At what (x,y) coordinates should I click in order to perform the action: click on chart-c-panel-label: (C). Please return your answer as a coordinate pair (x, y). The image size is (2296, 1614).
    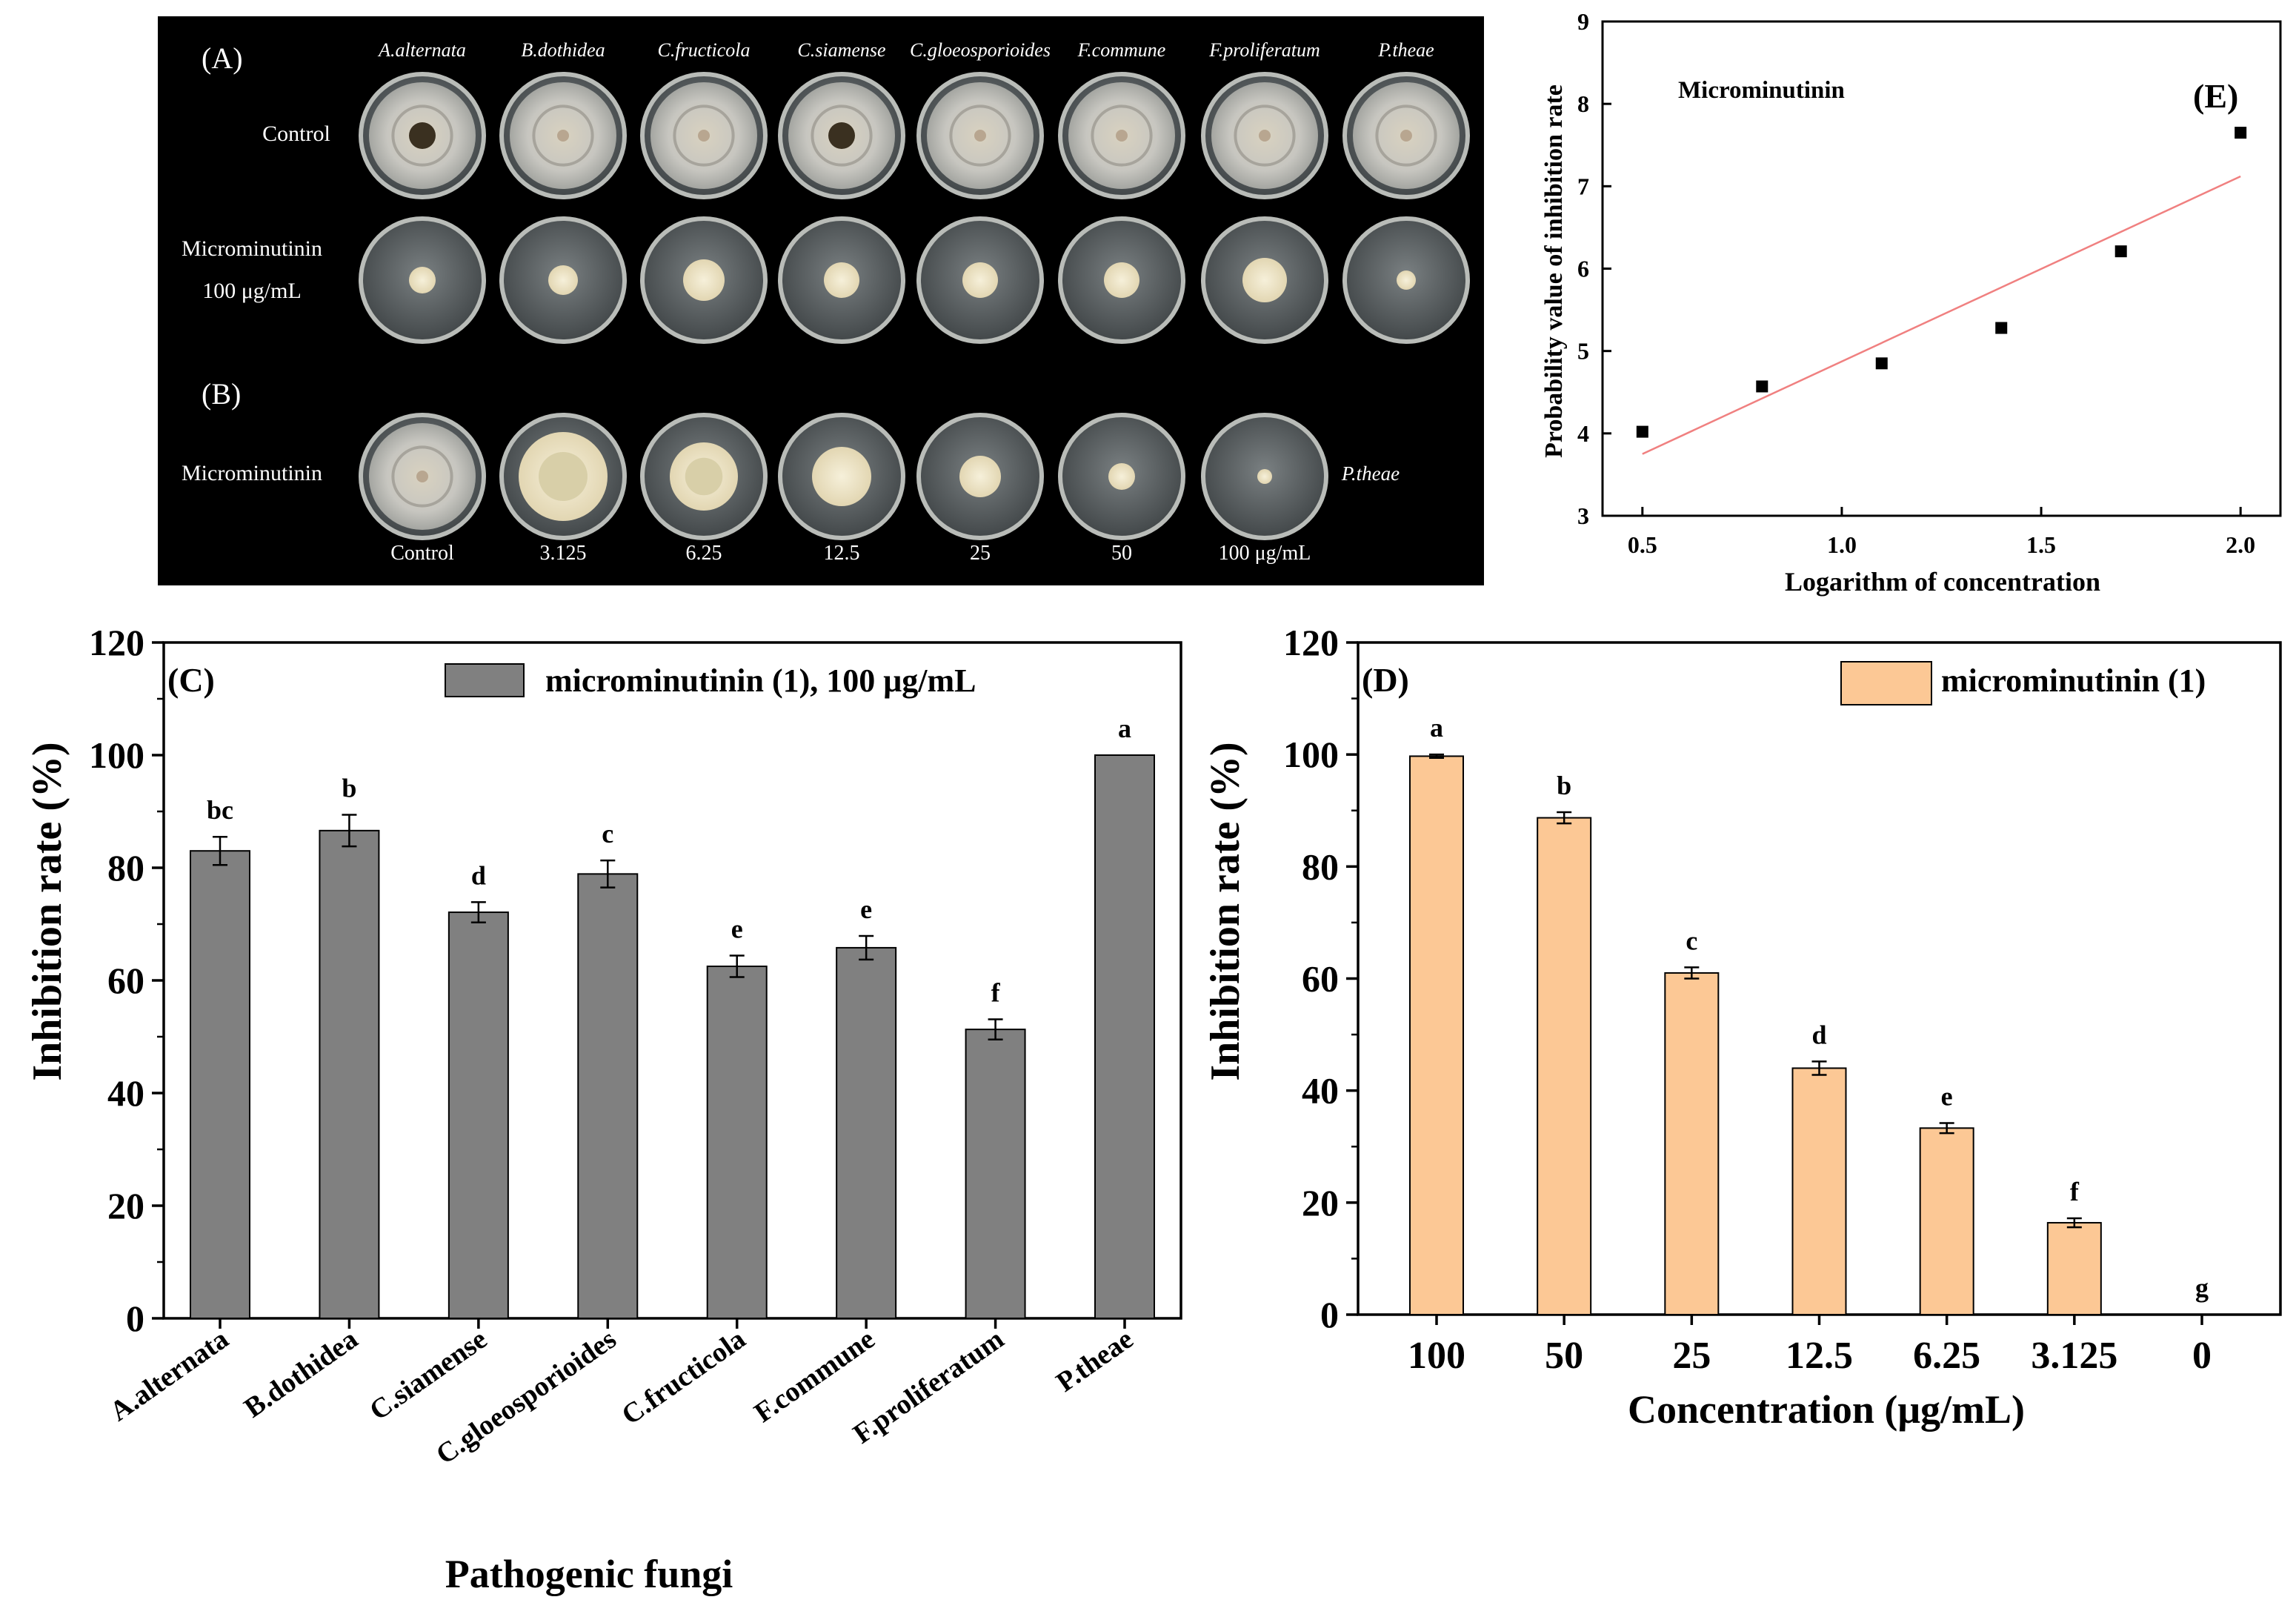
    Looking at the image, I should click on (191, 680).